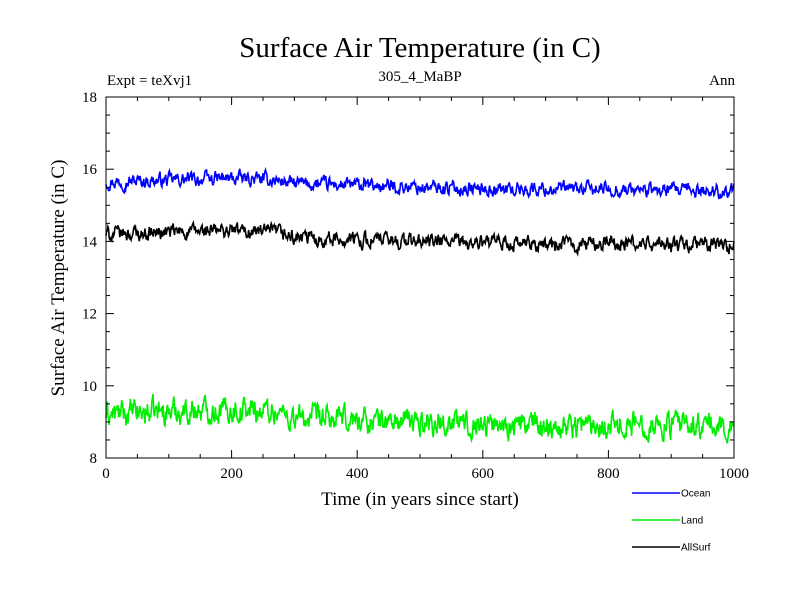 The image size is (800, 600). What do you see at coordinates (734, 474) in the screenshot?
I see `x-tick-label: 1000` at bounding box center [734, 474].